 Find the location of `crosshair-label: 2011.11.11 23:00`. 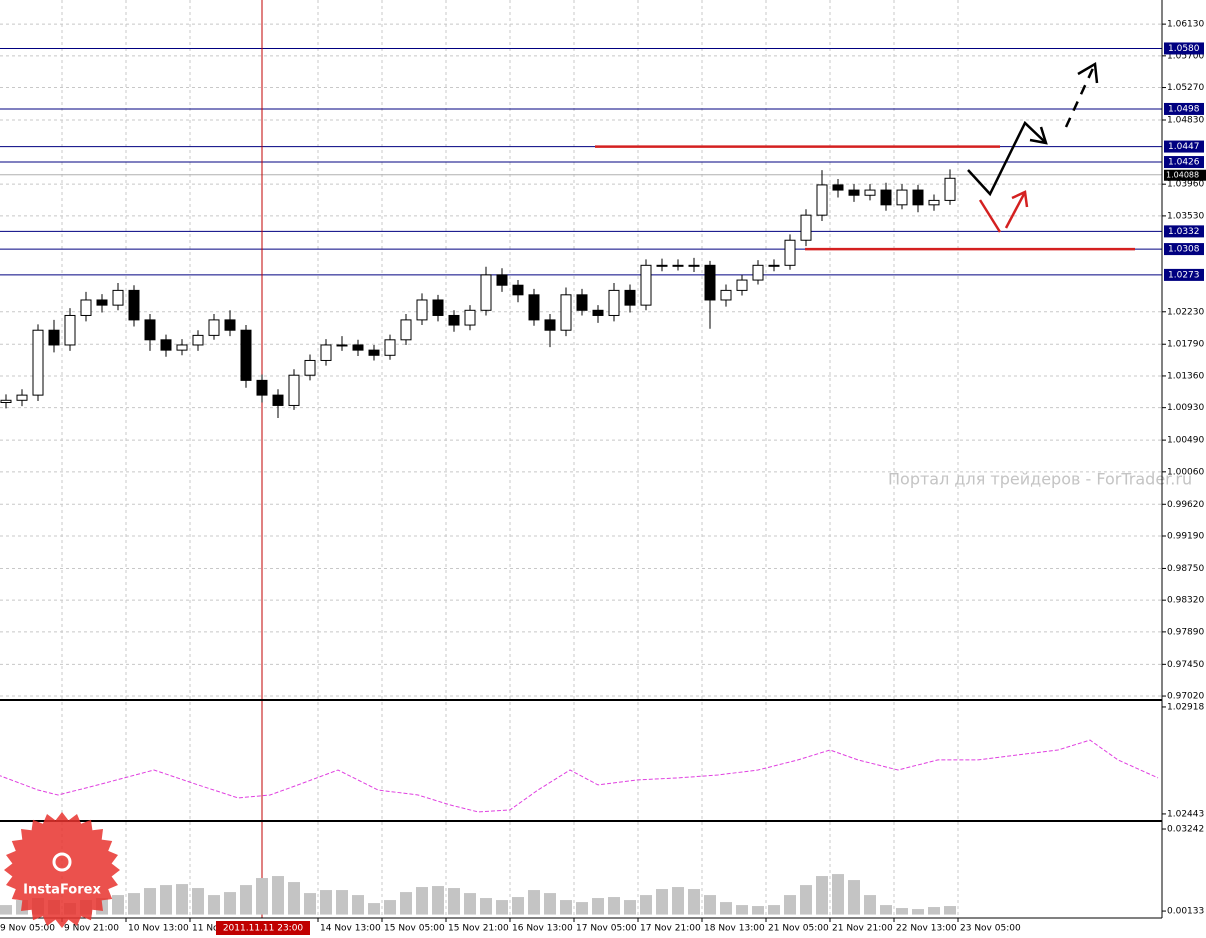

crosshair-label: 2011.11.11 23:00 is located at coordinates (263, 929).